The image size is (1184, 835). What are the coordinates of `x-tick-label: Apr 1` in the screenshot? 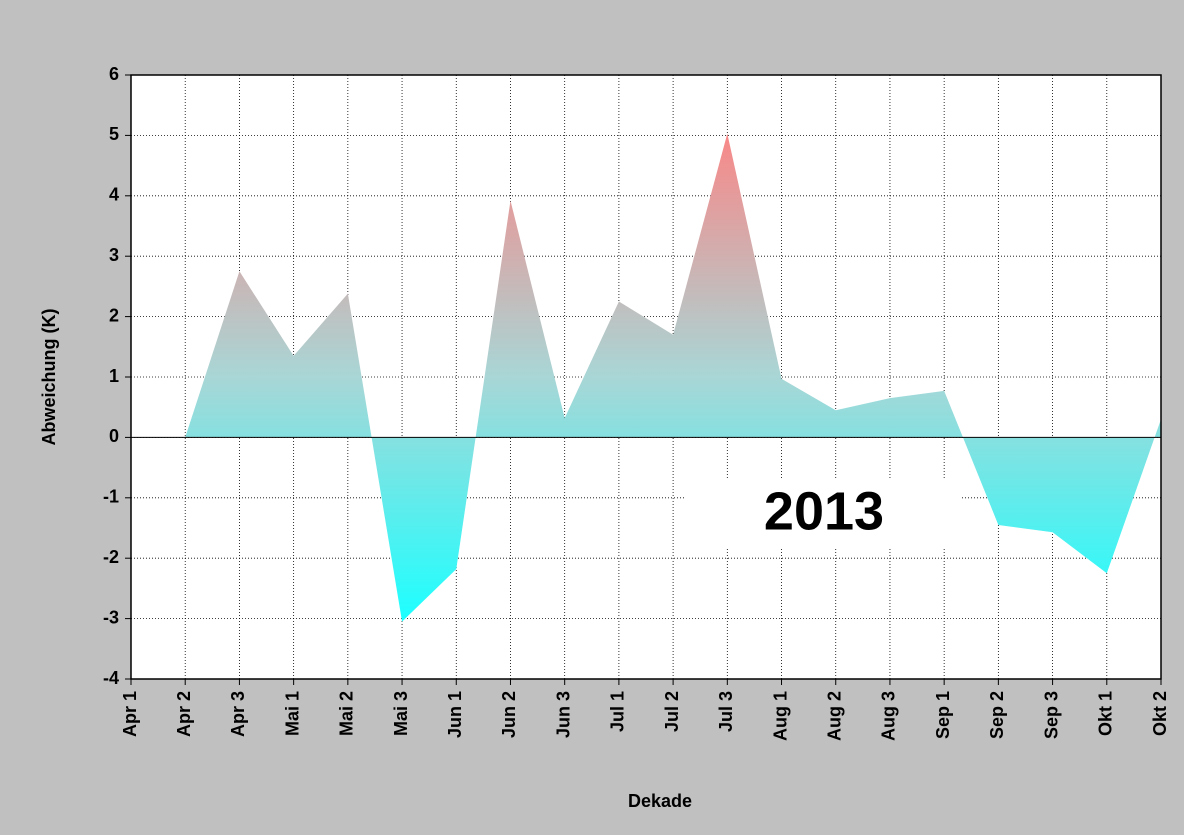 It's located at (130, 714).